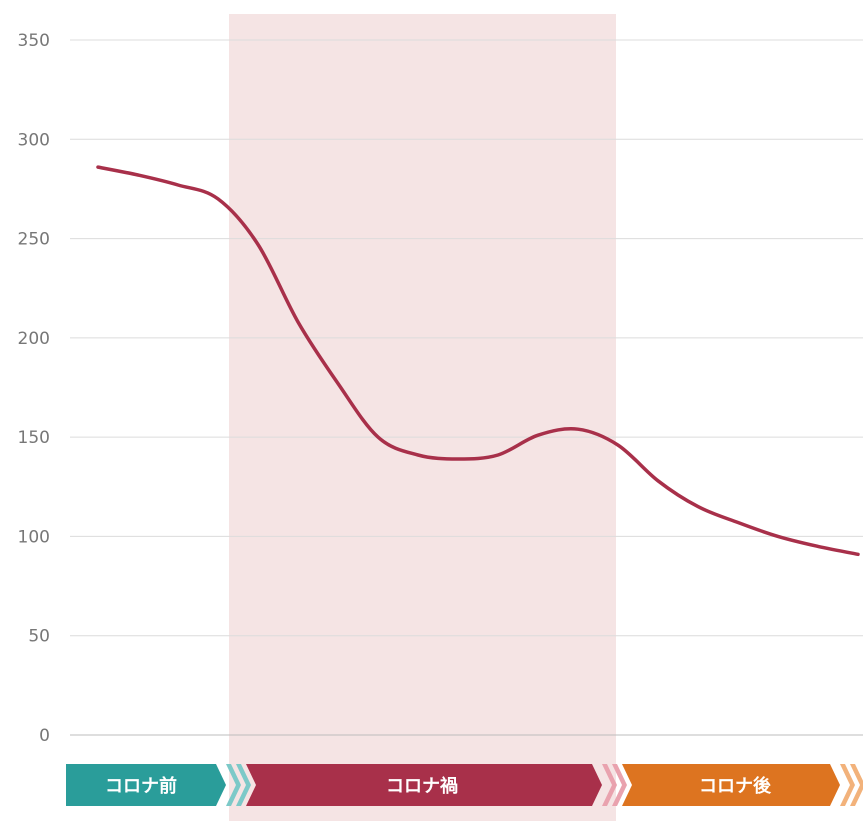 The width and height of the screenshot is (863, 821). What do you see at coordinates (34, 388) in the screenshot?
I see `y-axis-ticks: 0 50 100 150 200 250 300 350` at bounding box center [34, 388].